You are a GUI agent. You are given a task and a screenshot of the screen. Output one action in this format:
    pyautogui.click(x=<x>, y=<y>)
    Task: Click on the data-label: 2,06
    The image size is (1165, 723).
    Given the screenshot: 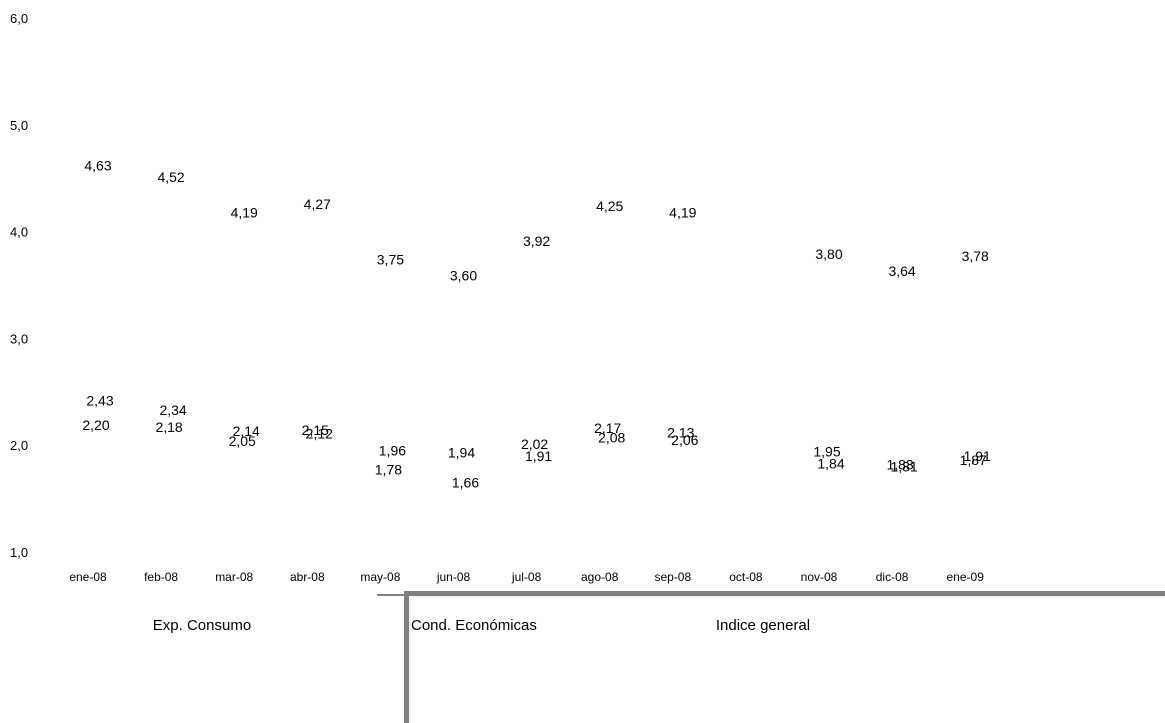 What is the action you would take?
    pyautogui.click(x=684, y=440)
    